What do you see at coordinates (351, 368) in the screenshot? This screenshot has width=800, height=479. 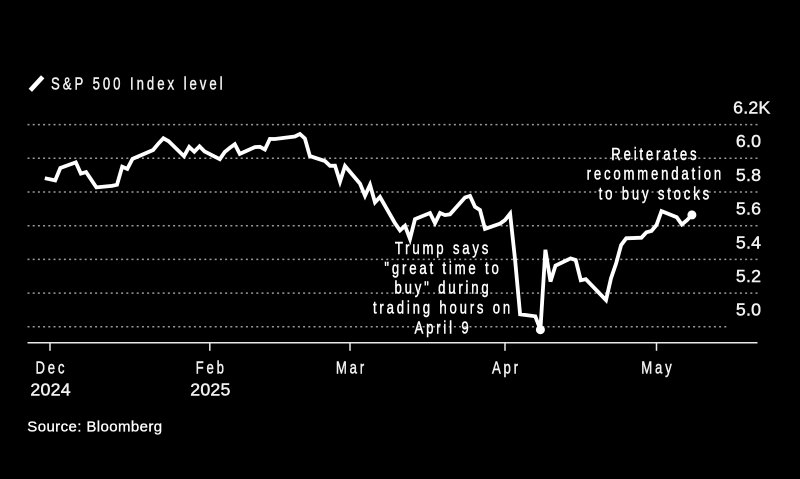 I see `svg-text: Mar` at bounding box center [351, 368].